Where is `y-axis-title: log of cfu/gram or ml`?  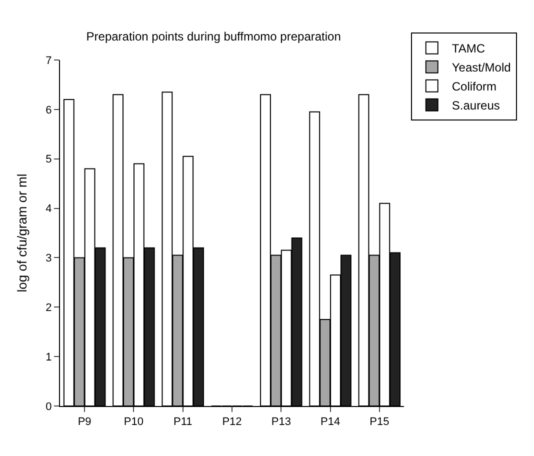 y-axis-title: log of cfu/gram or ml is located at coordinates (22, 233).